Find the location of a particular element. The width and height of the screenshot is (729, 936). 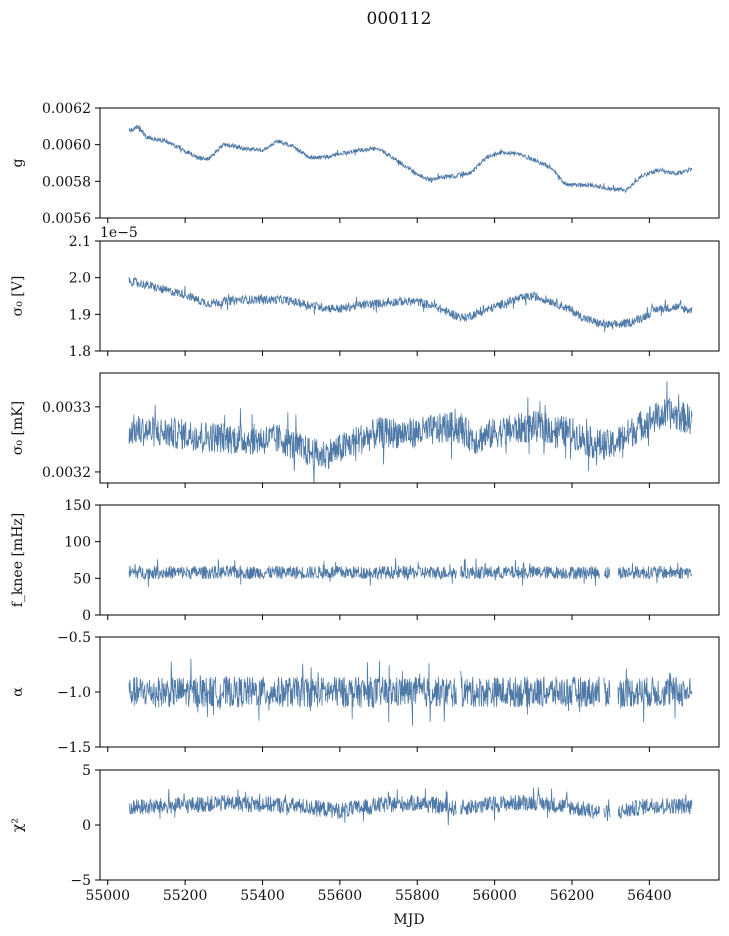

y-tick-label: 2.1 is located at coordinates (80, 242).